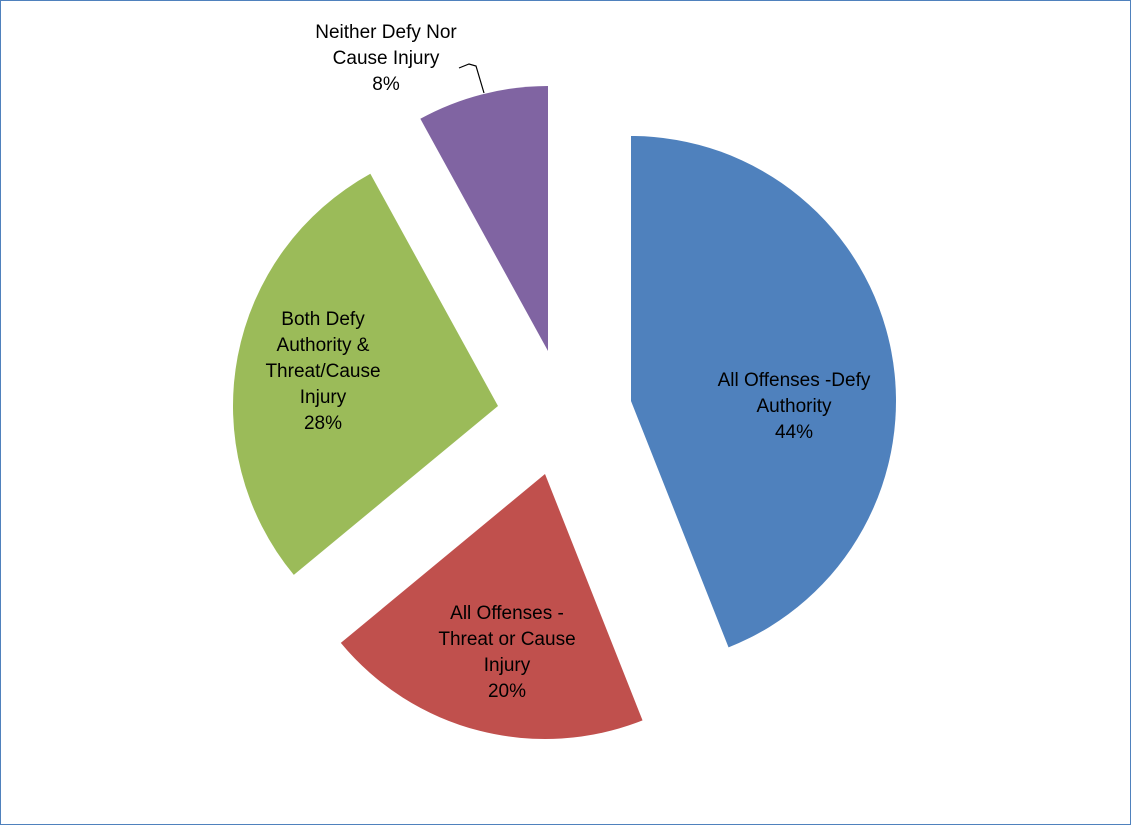  I want to click on slice-percent-label: 28%, so click(323, 423).